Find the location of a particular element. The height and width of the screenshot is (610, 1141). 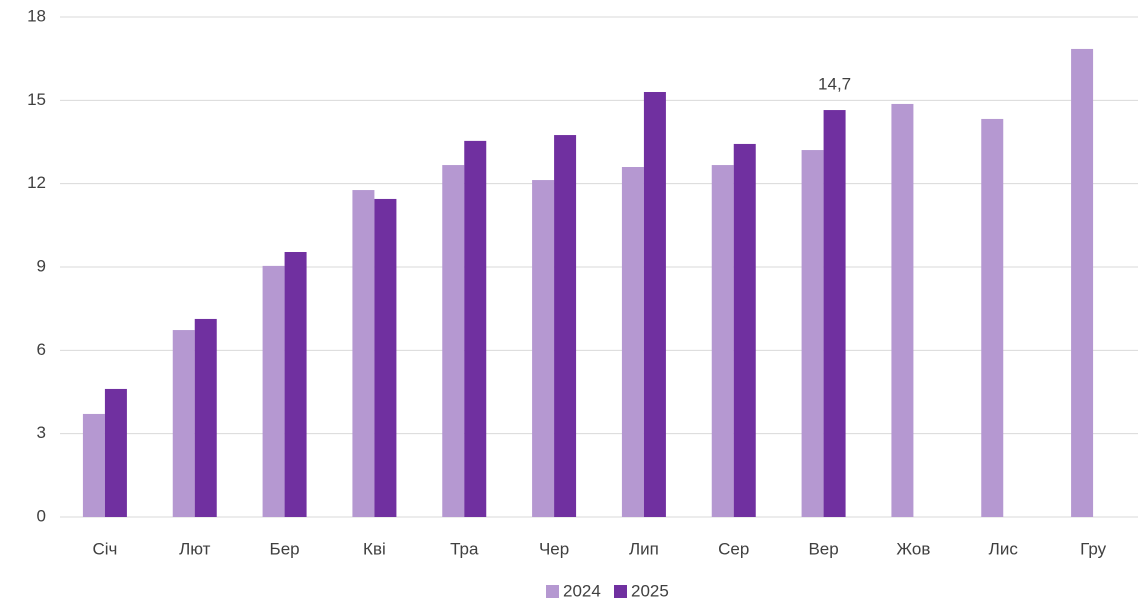

x-tick-label: Бер is located at coordinates (285, 548).